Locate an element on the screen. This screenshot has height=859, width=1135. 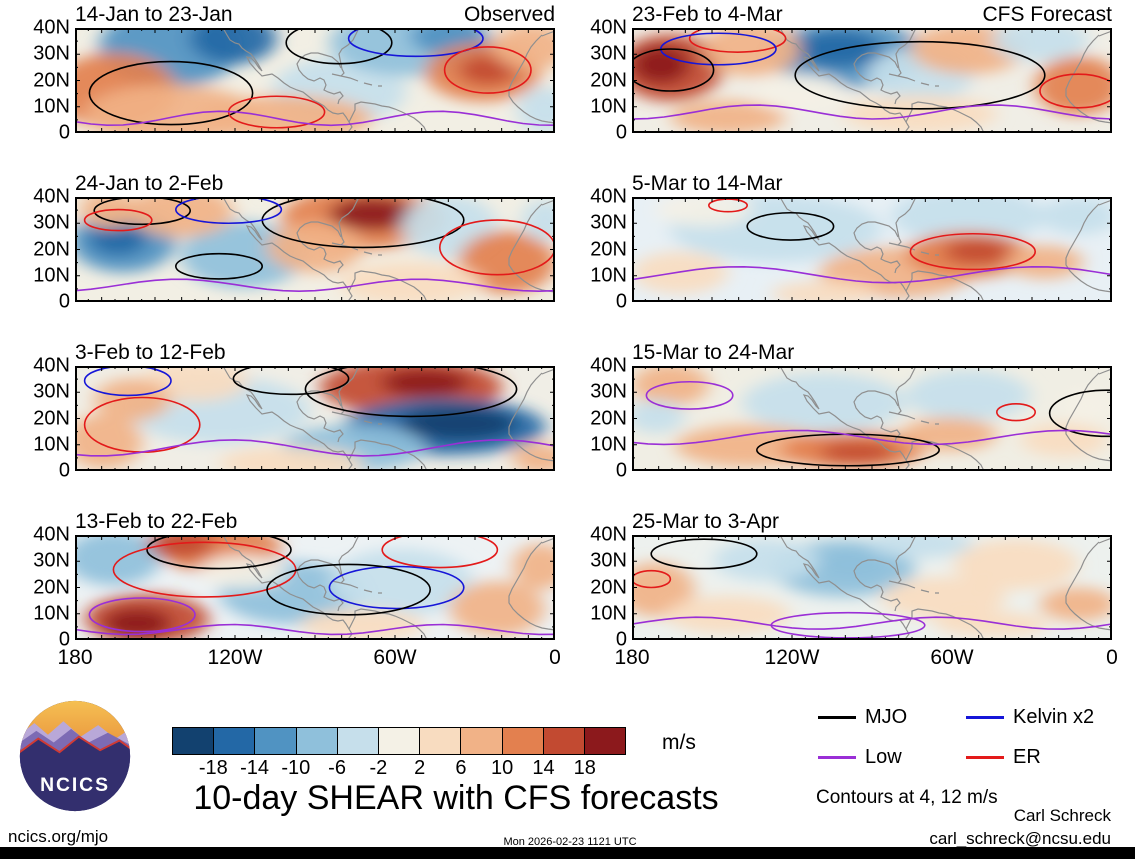
legend-label-mjo: MJO is located at coordinates (886, 717).